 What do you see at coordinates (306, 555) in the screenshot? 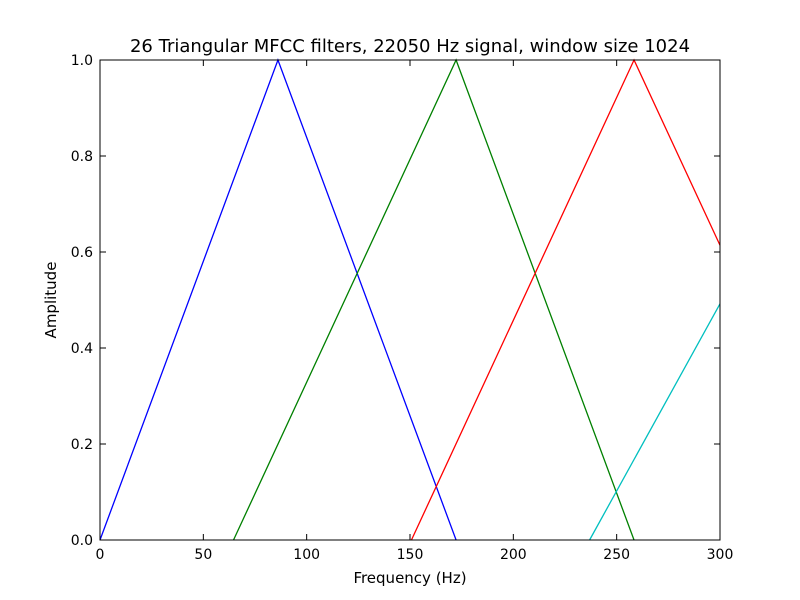
I see `x-tick-label: 100` at bounding box center [306, 555].